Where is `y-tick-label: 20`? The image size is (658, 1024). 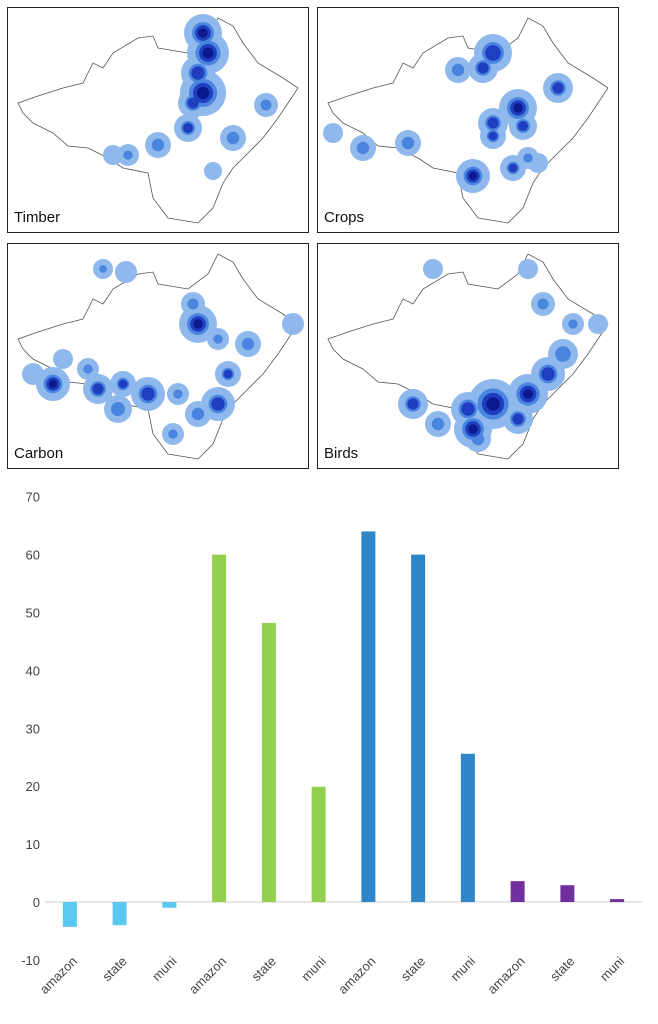 y-tick-label: 20 is located at coordinates (33, 786).